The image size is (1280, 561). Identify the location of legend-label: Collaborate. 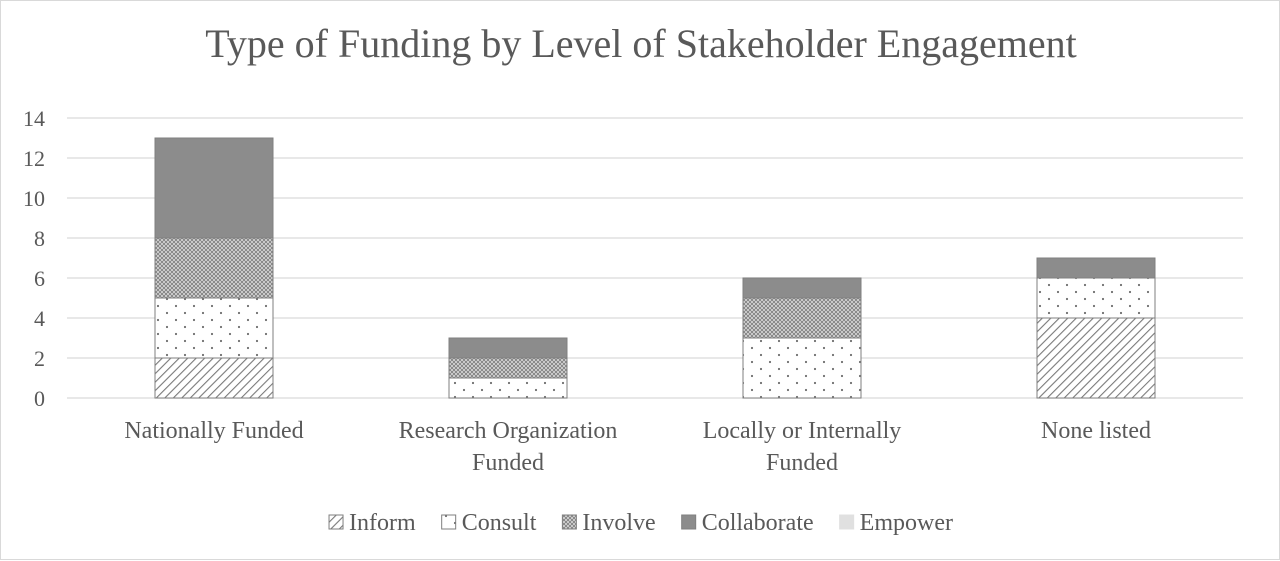
(758, 523).